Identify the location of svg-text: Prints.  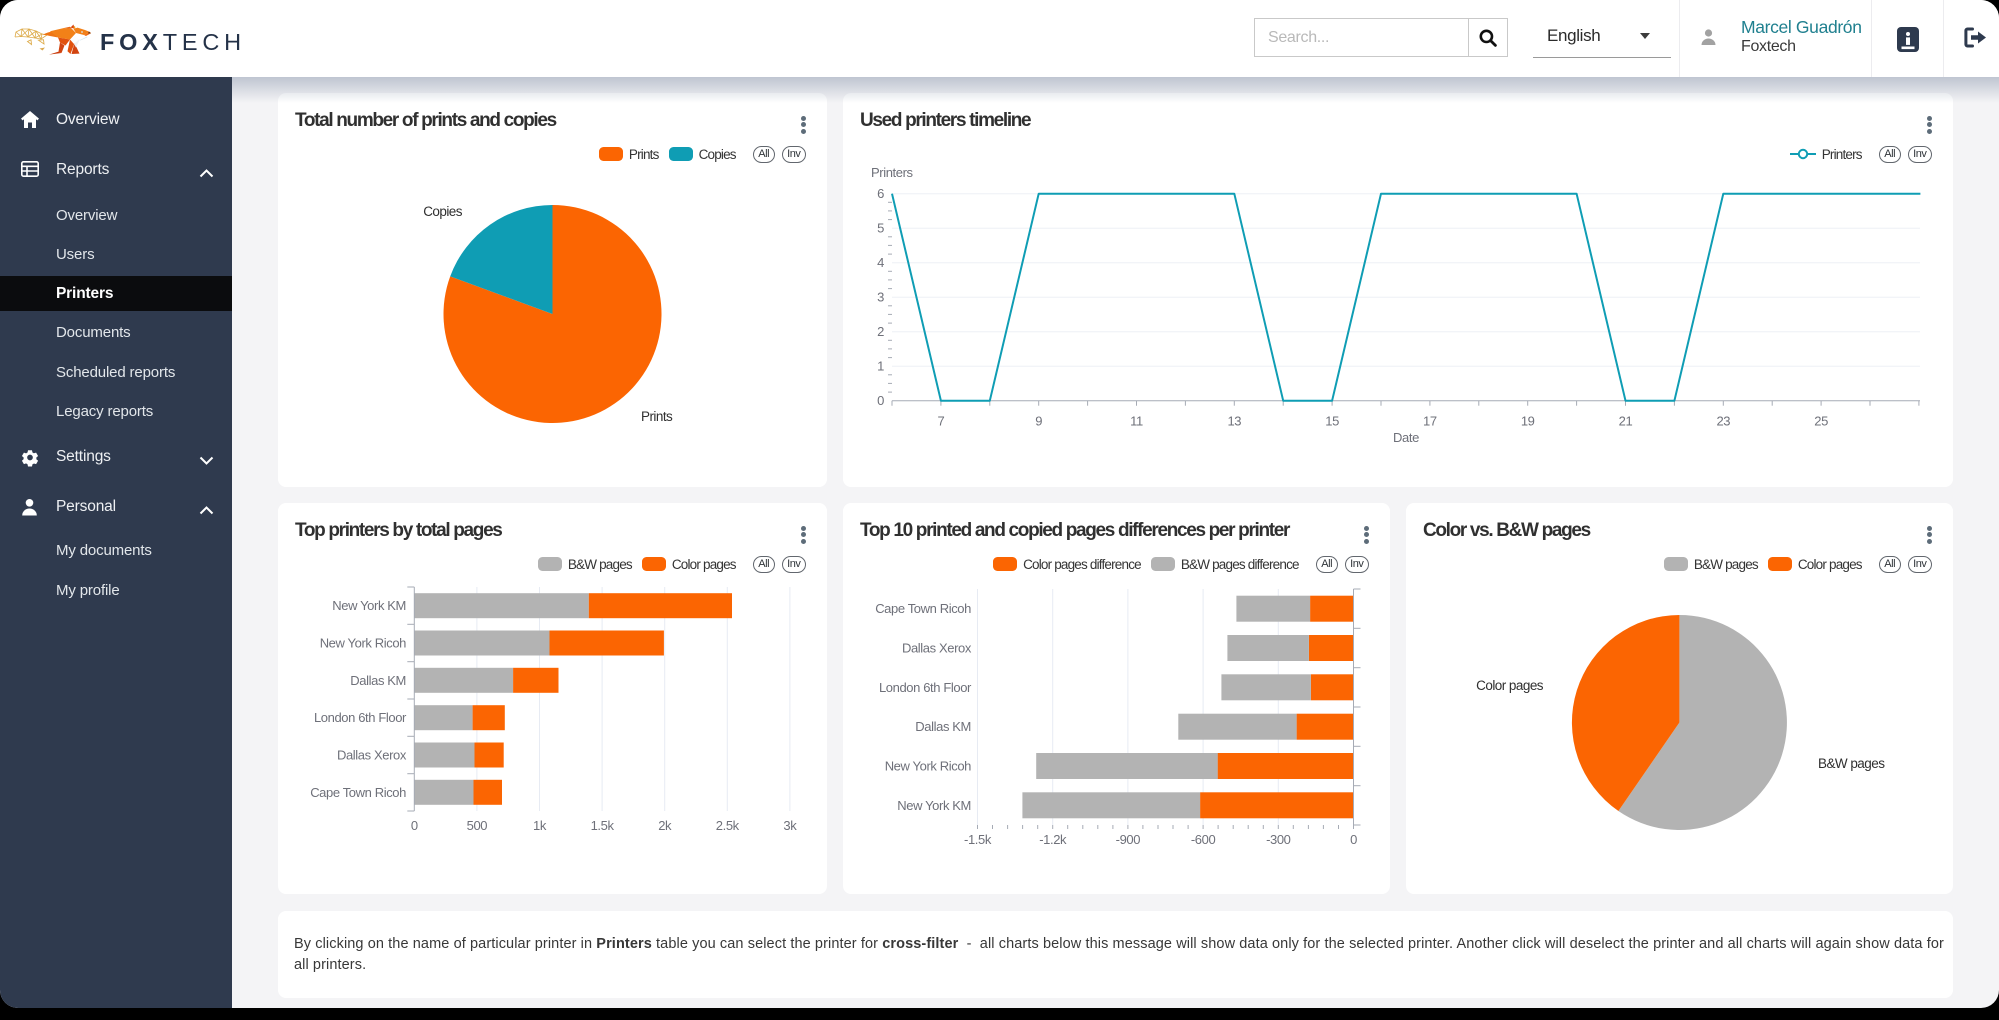
(657, 416).